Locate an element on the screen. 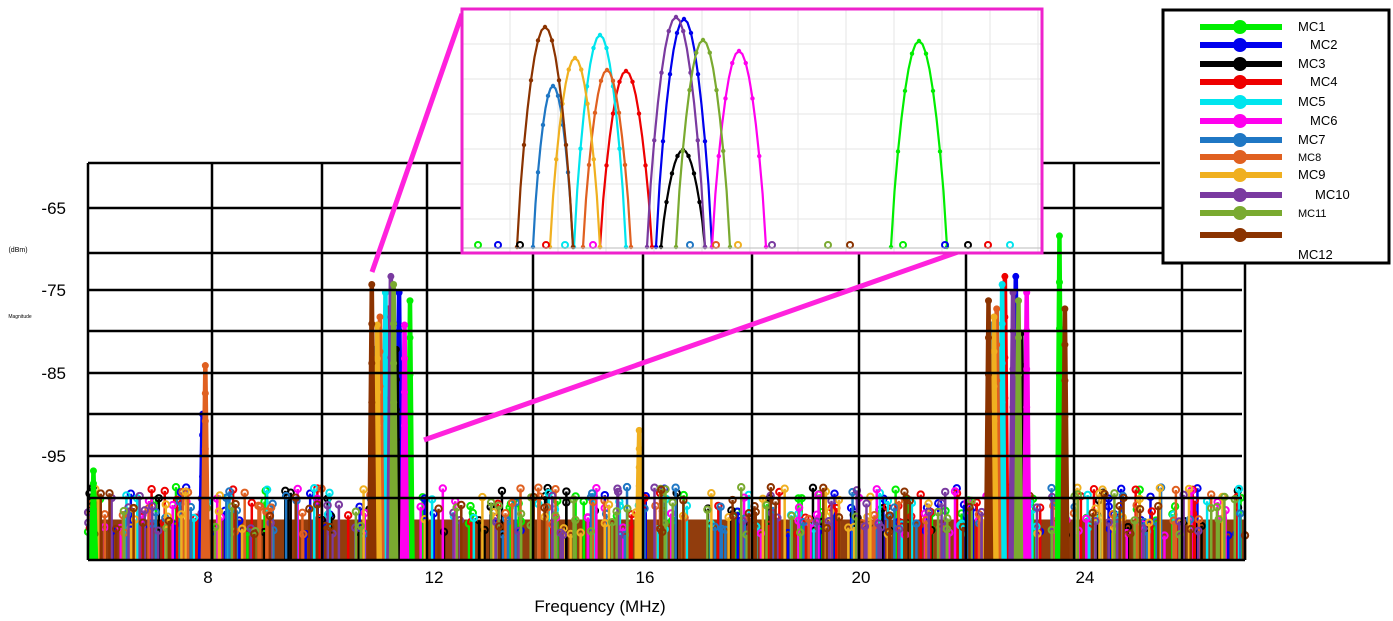 The image size is (1393, 621). legend-item: MC2 is located at coordinates (1268, 44).